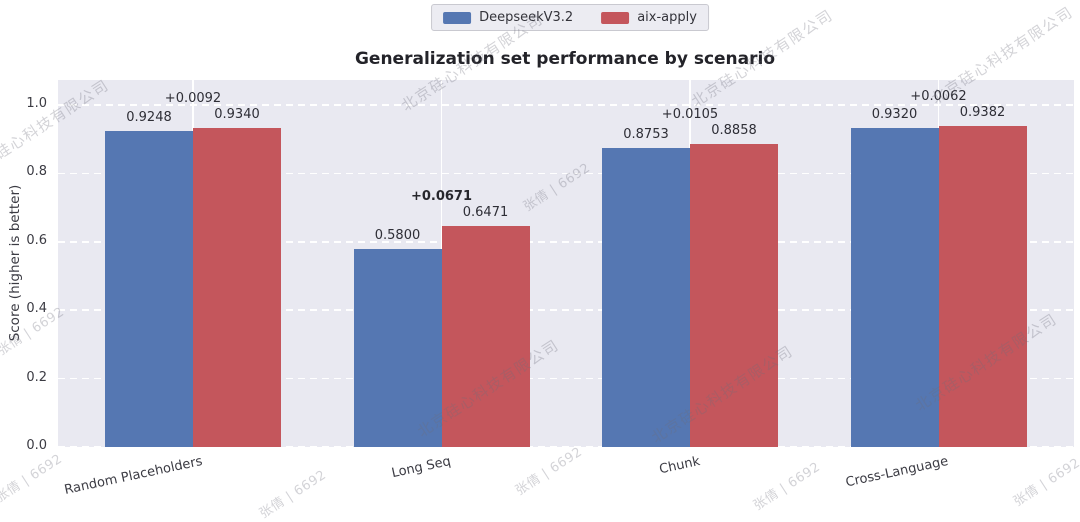  I want to click on bar-value-label: 0.8858, so click(734, 131).